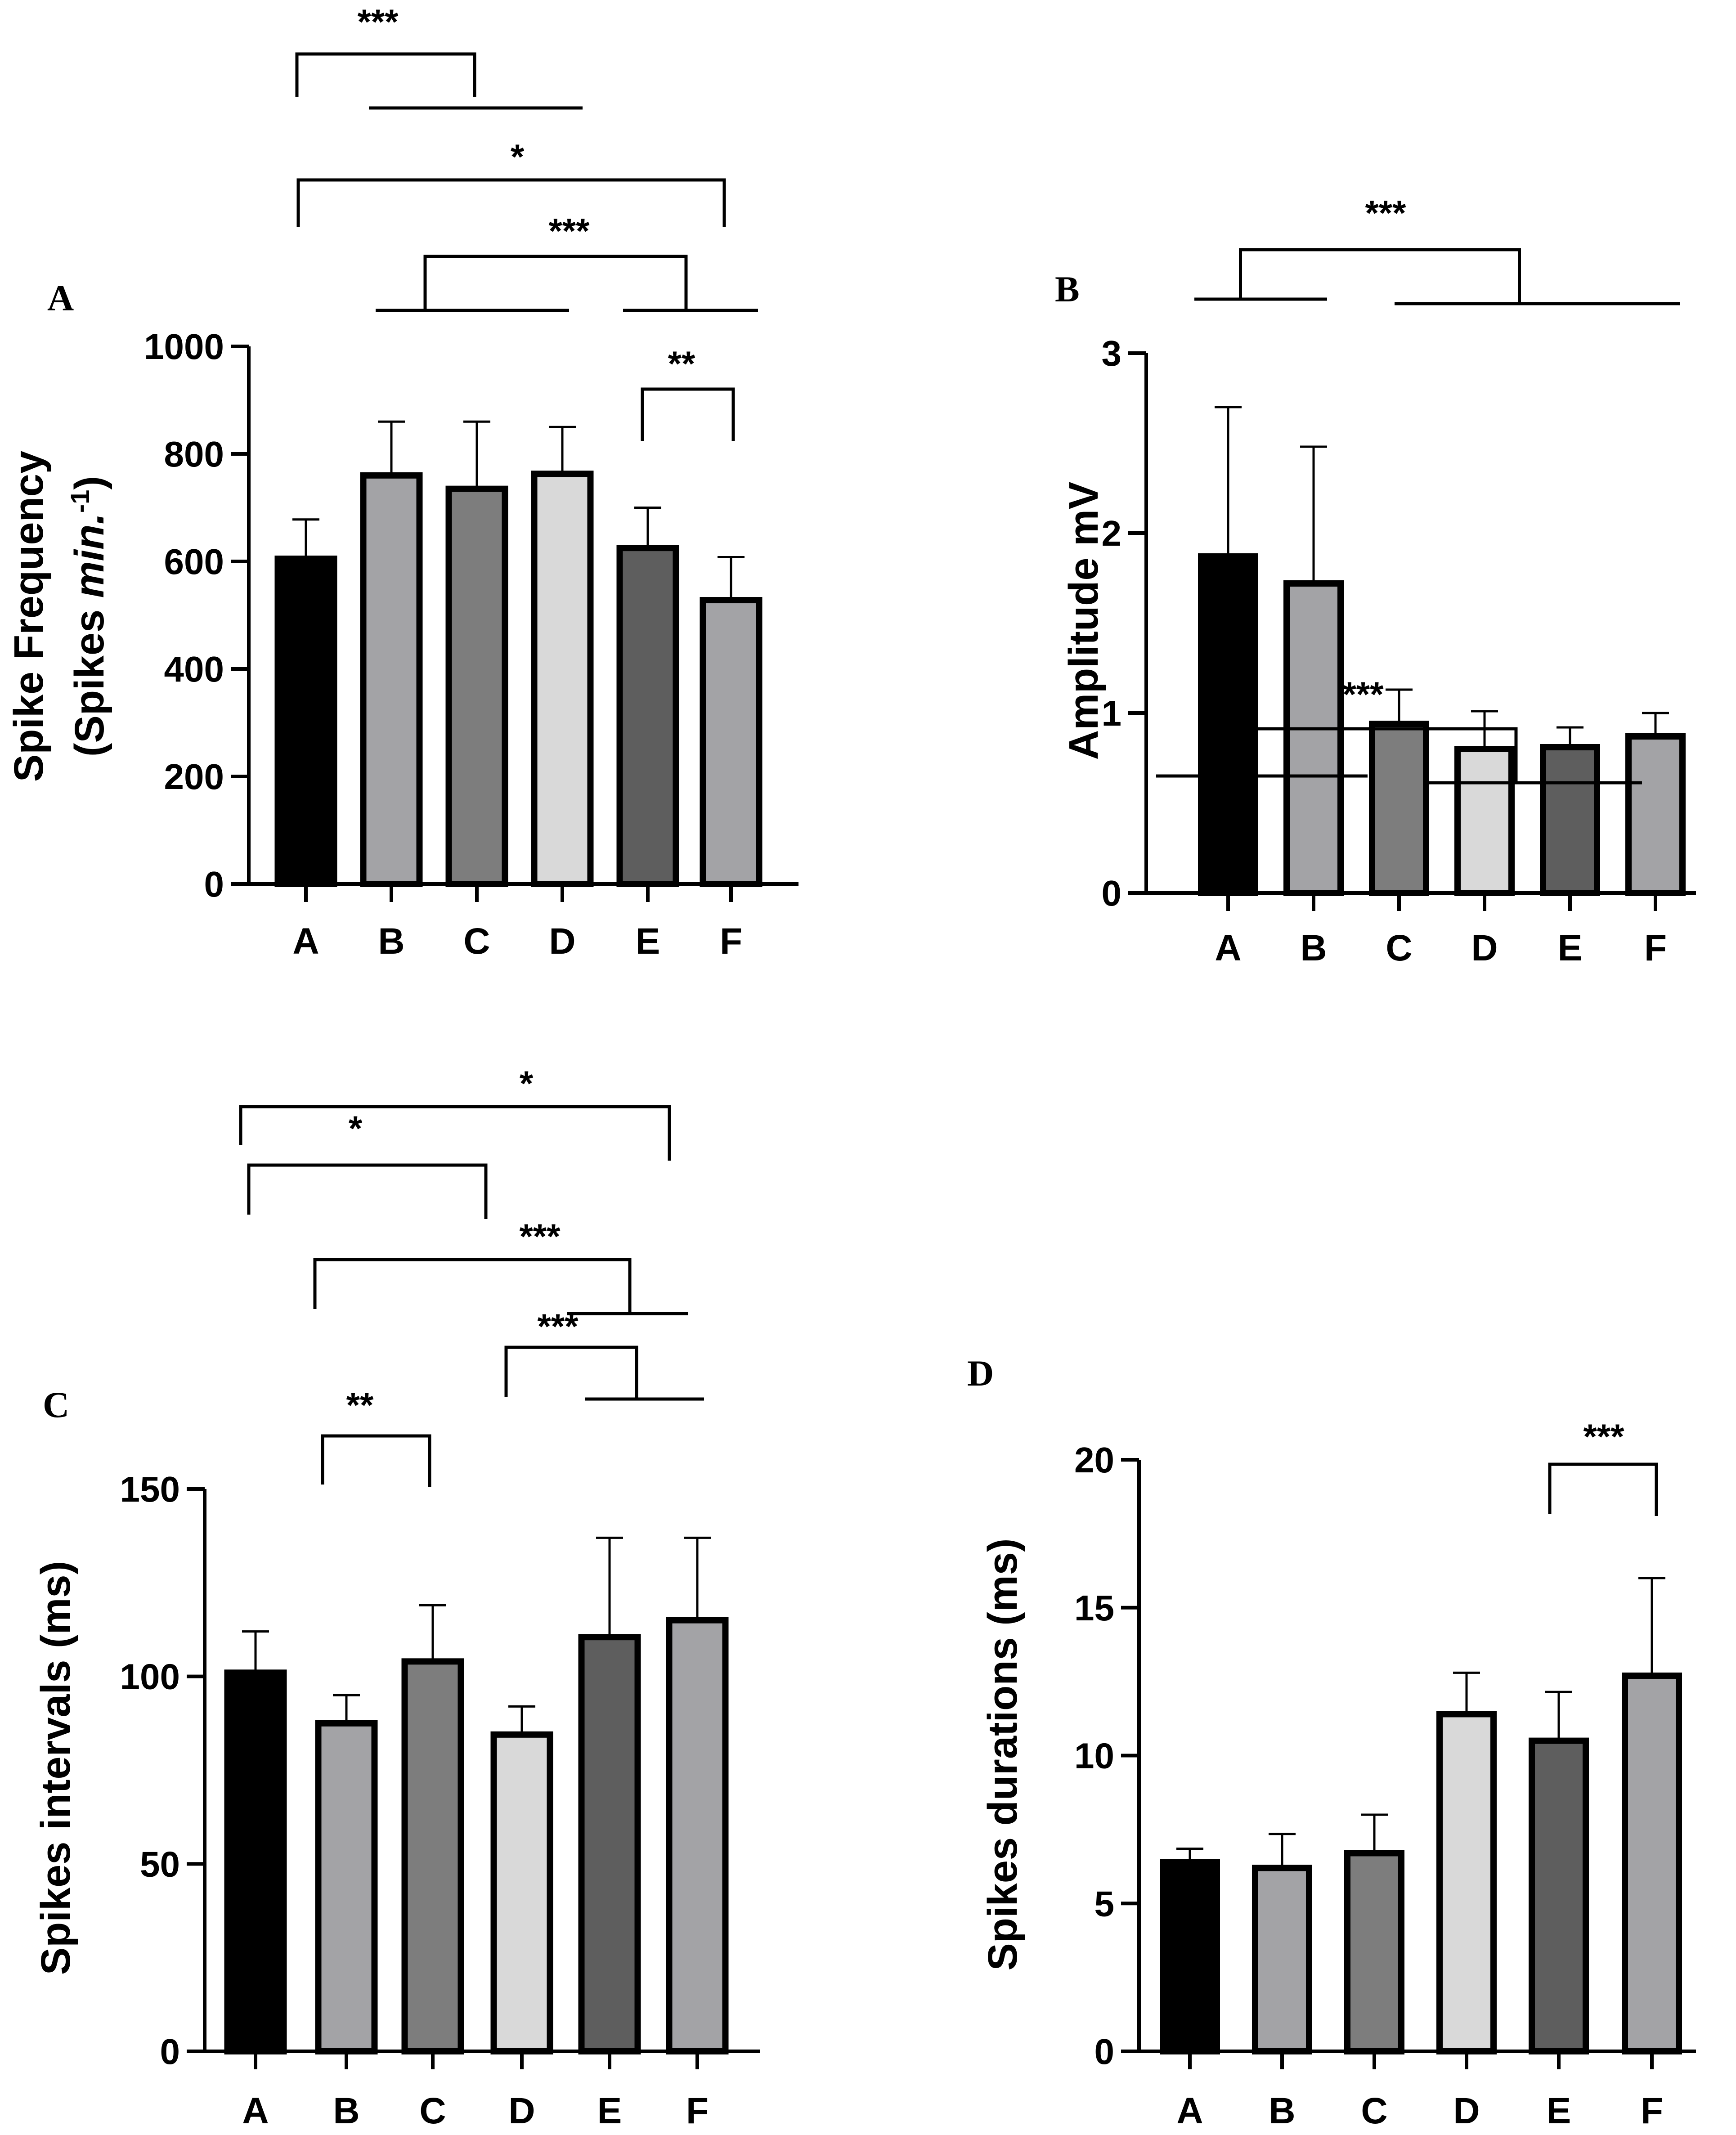 The width and height of the screenshot is (1736, 2135). I want to click on y-label-italic: min., so click(89, 555).